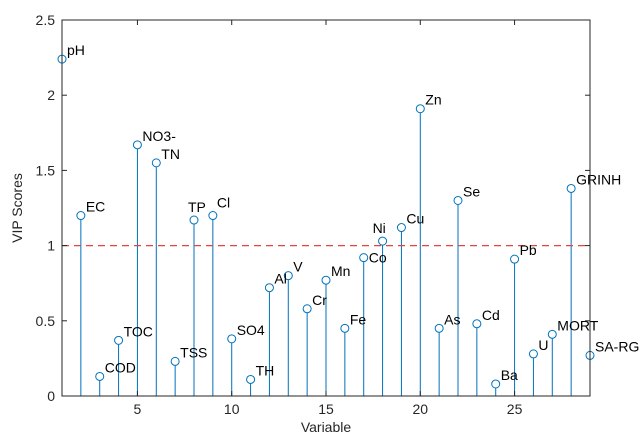  I want to click on point-label: Fe, so click(358, 319).